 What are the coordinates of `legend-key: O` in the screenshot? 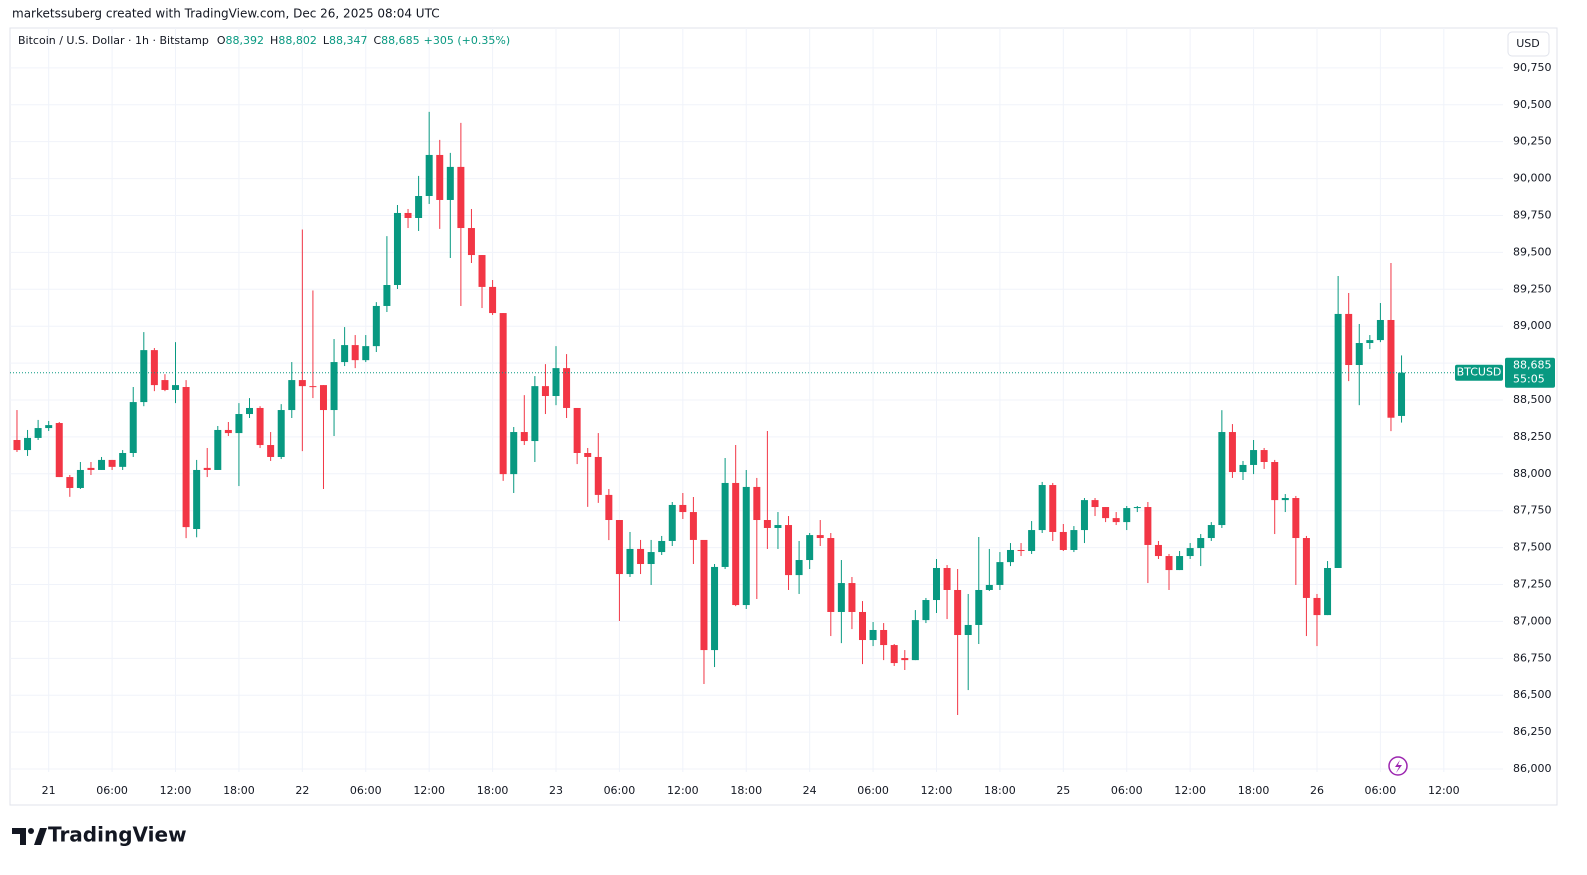 It's located at (221, 40).